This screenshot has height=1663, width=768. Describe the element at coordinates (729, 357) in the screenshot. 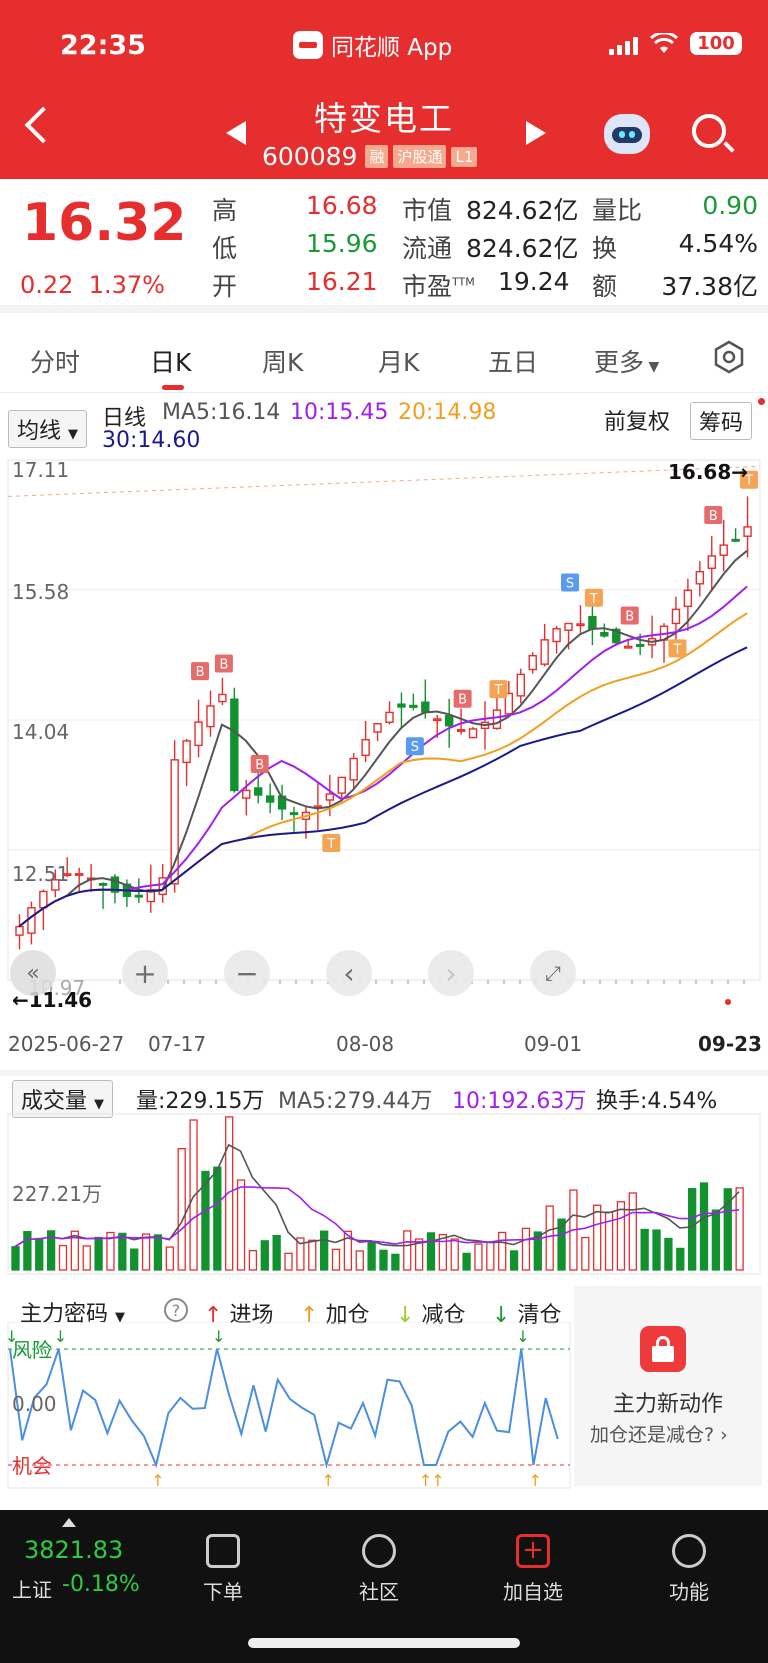

I see `settings-hexagon-icon` at that location.